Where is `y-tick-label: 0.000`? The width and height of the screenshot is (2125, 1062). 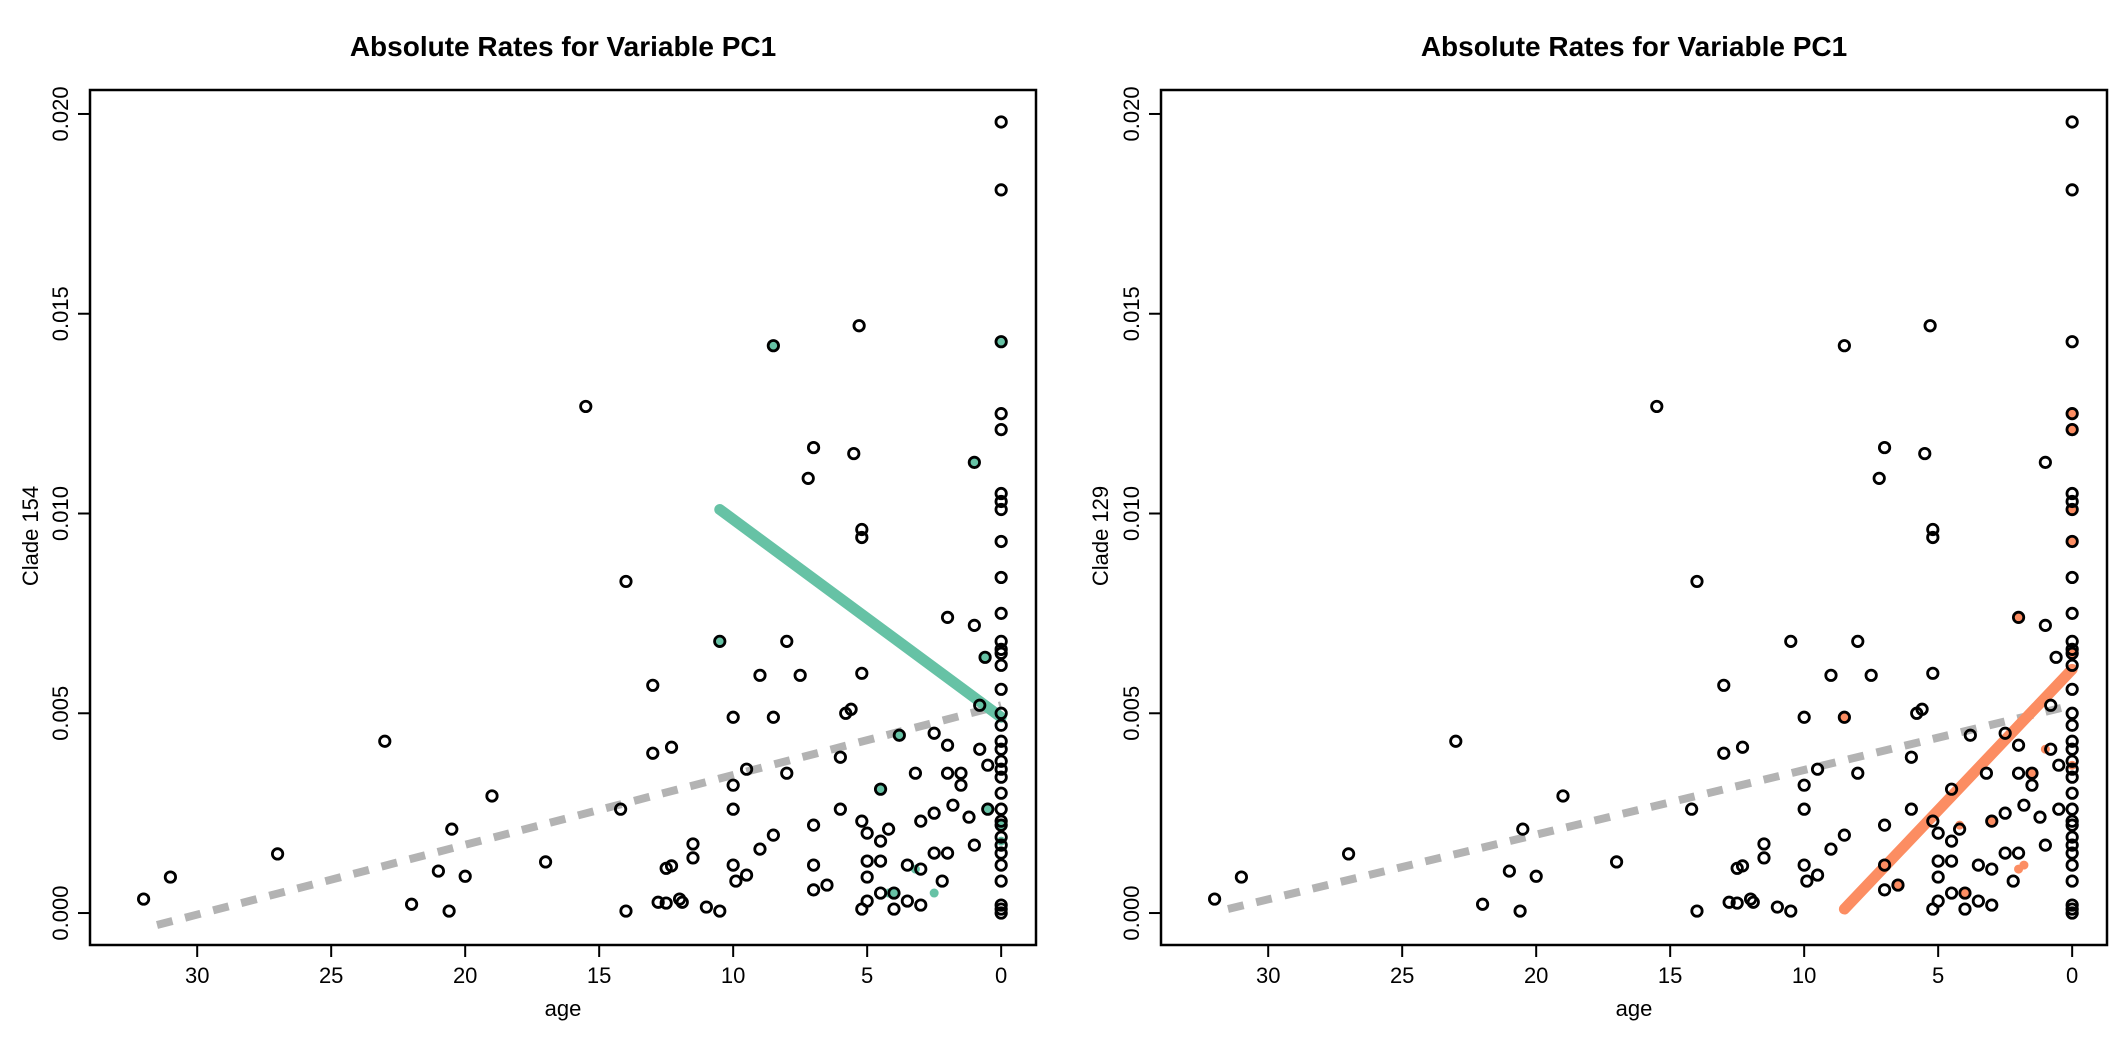 y-tick-label: 0.000 is located at coordinates (60, 913).